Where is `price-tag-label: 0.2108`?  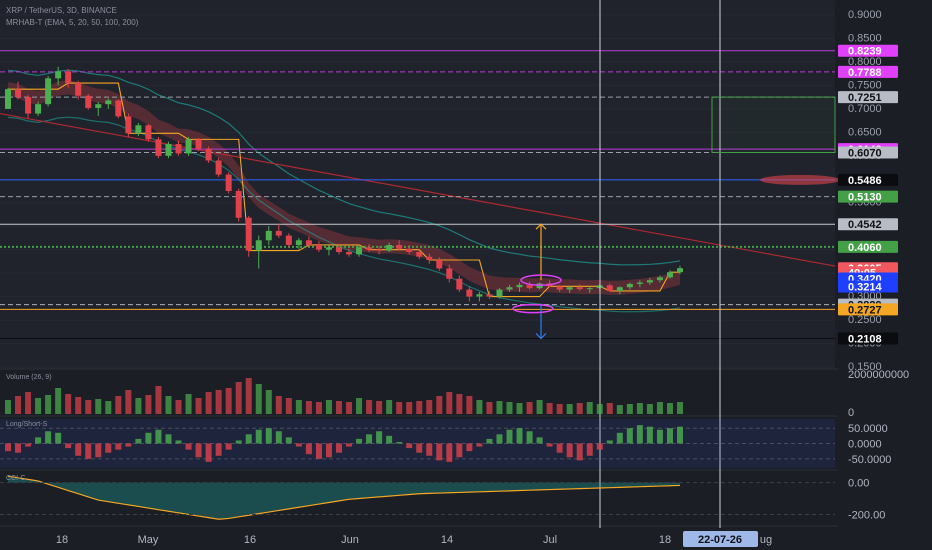
price-tag-label: 0.2108 is located at coordinates (865, 339).